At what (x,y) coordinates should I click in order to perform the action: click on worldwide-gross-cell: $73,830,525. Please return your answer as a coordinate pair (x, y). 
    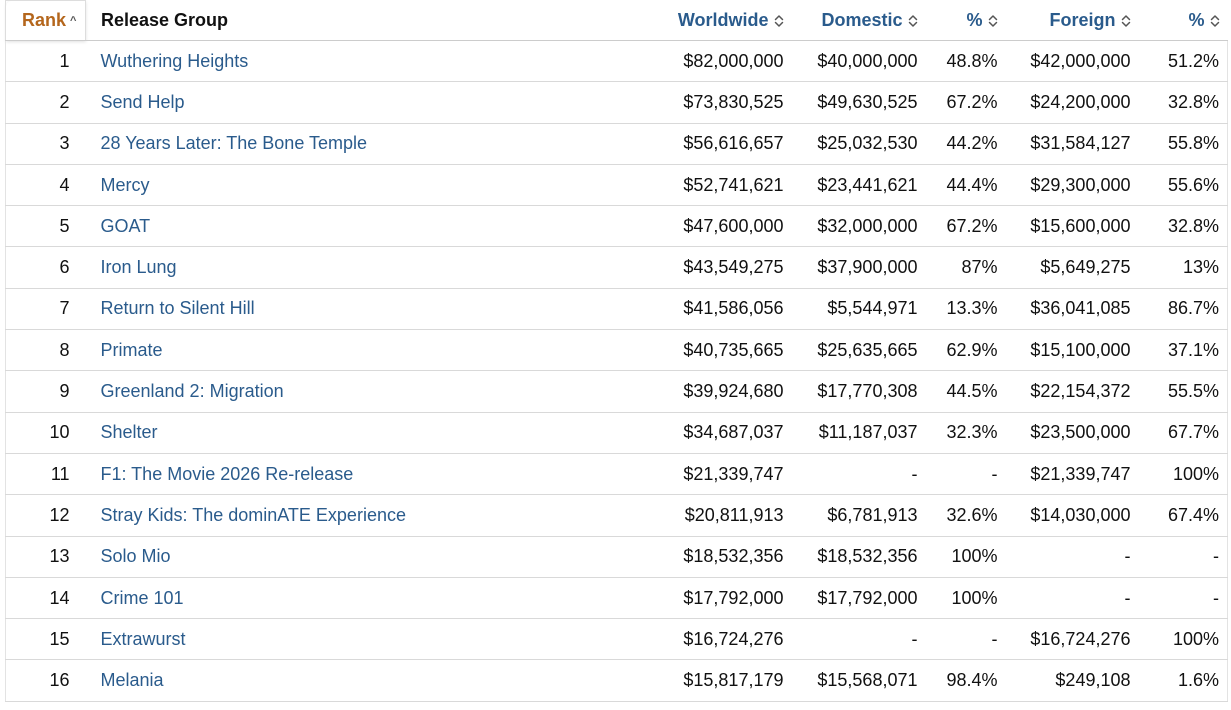
    Looking at the image, I should click on (728, 102).